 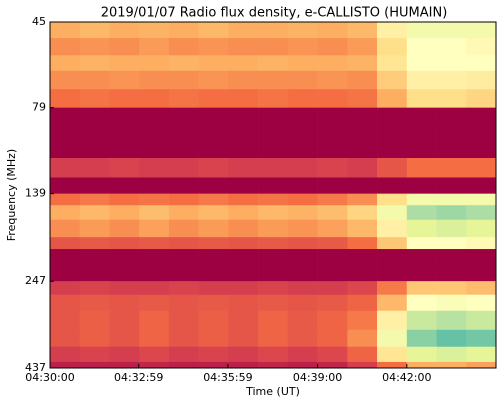 I want to click on y-tick-label: 45, so click(x=39, y=21).